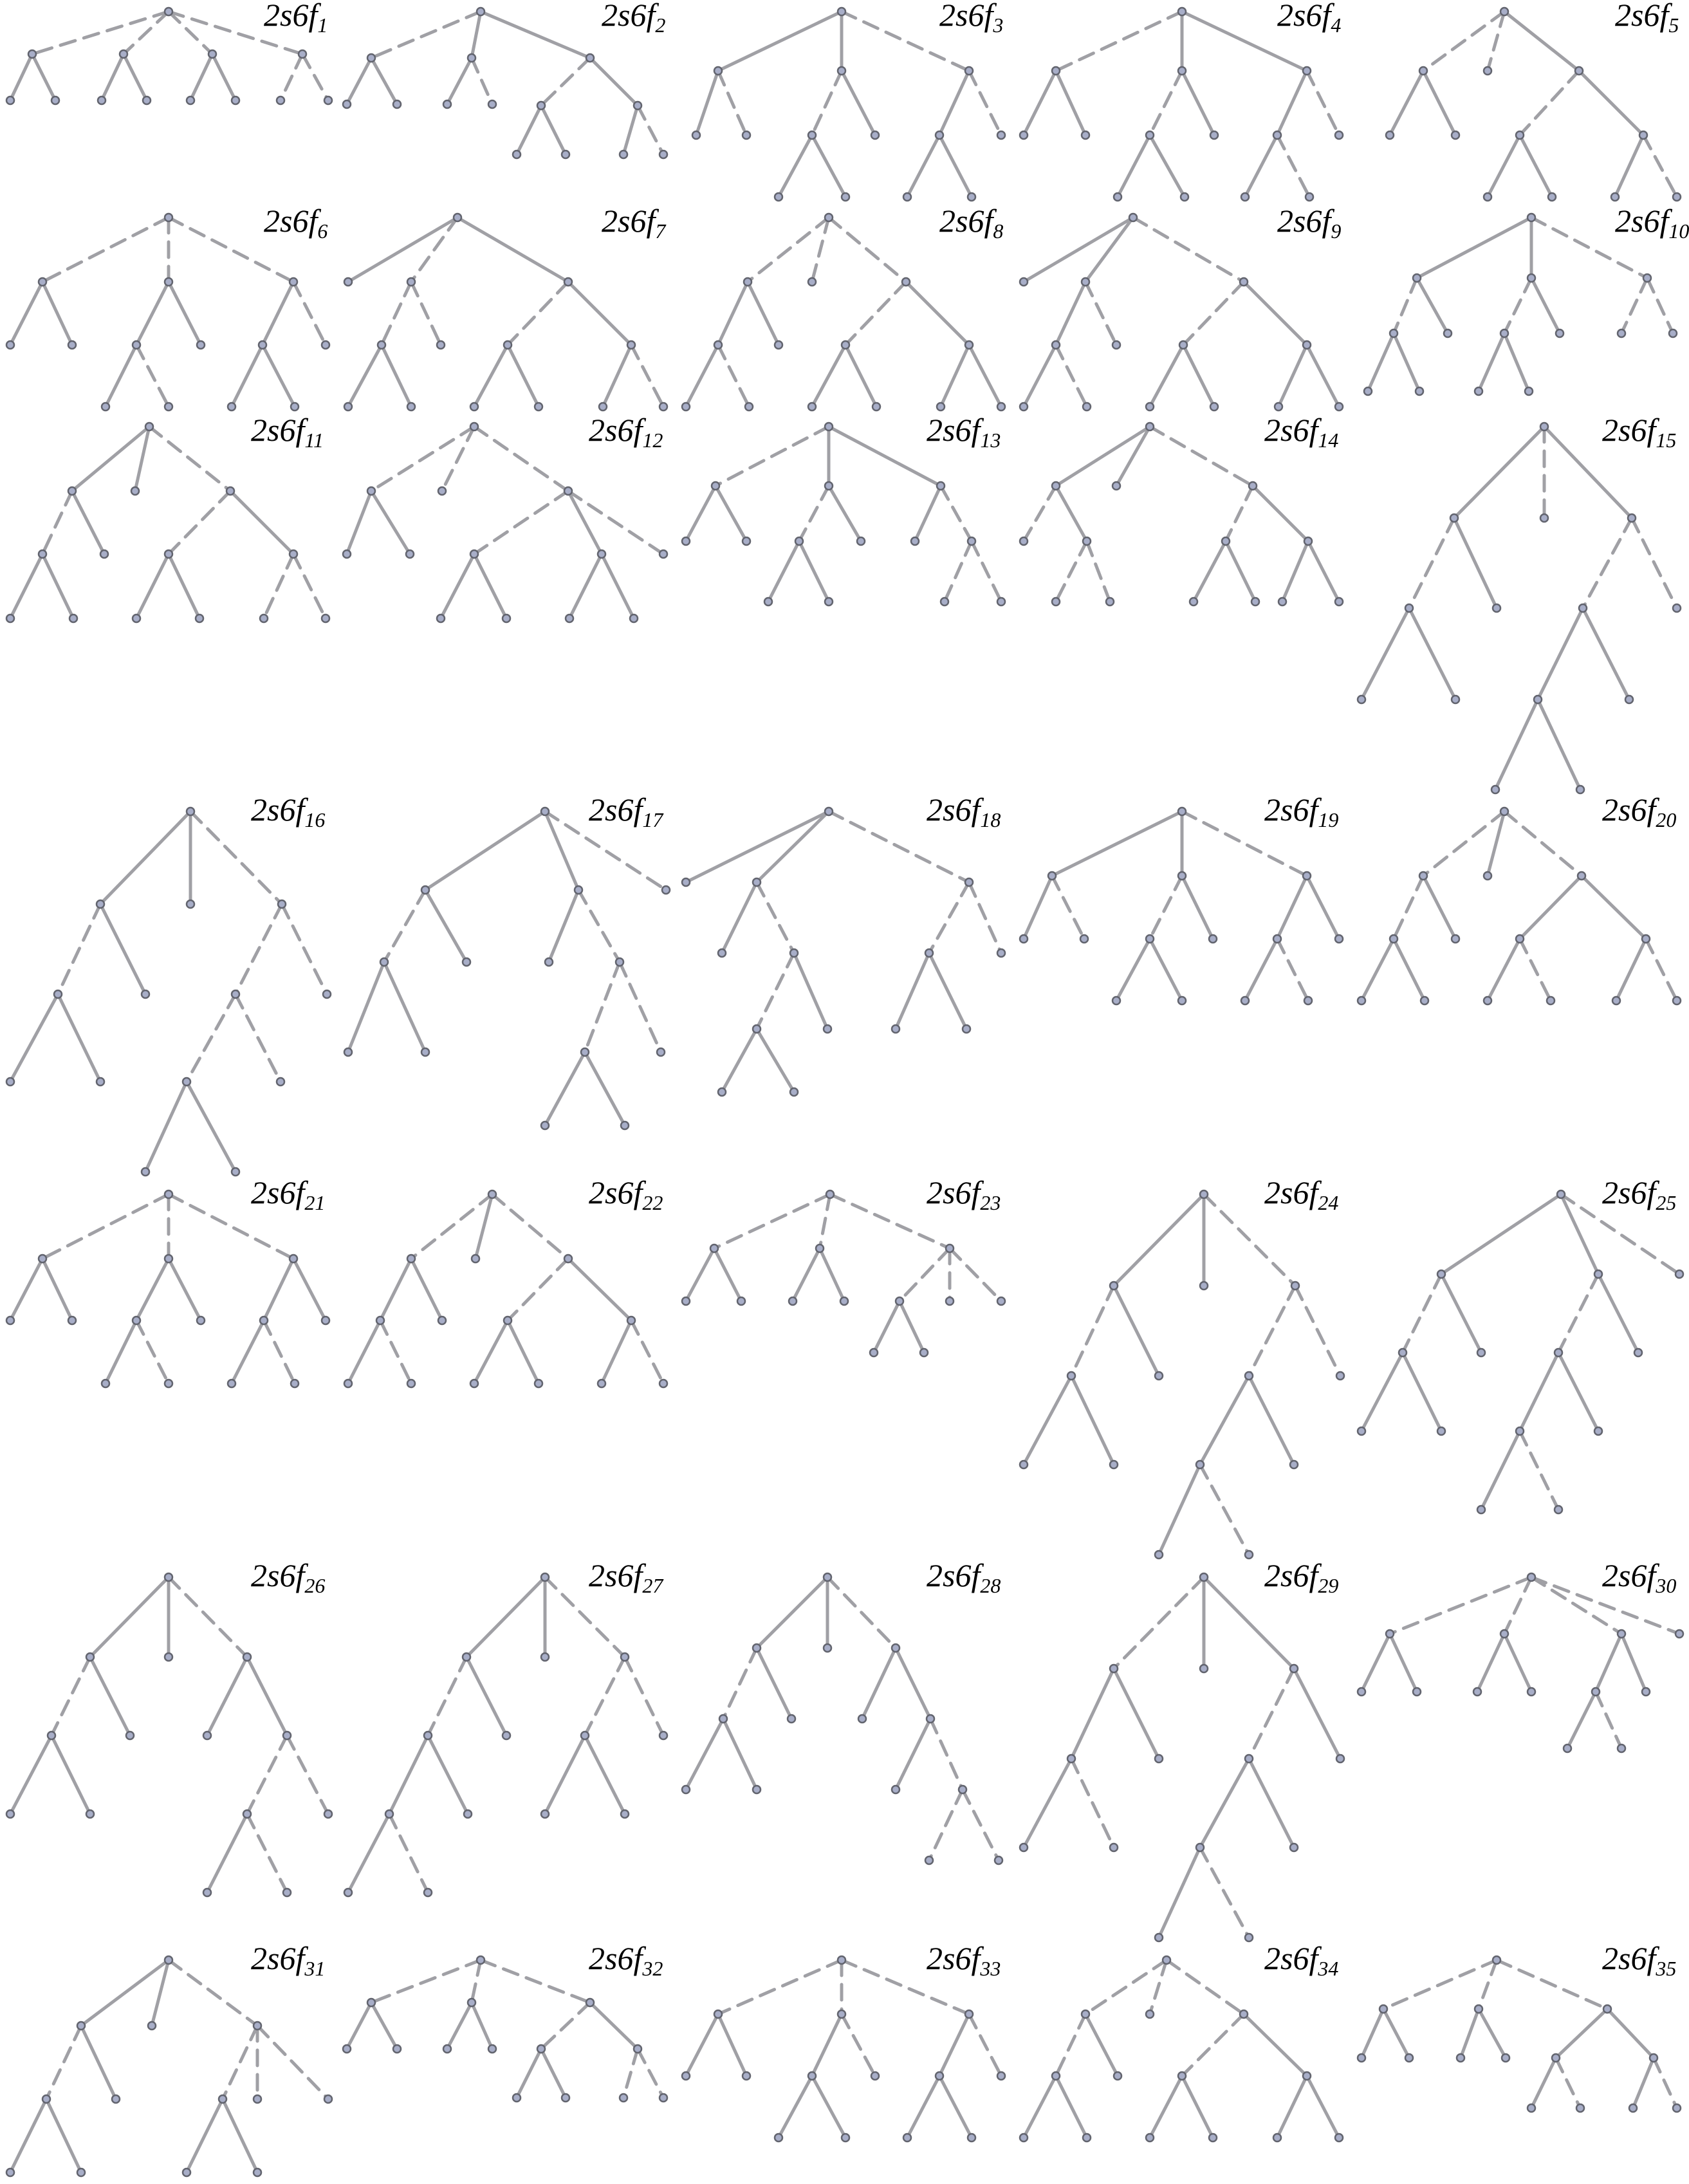 The height and width of the screenshot is (2184, 1689). Describe the element at coordinates (739, 1060) in the screenshot. I see `tree-18-edge` at that location.